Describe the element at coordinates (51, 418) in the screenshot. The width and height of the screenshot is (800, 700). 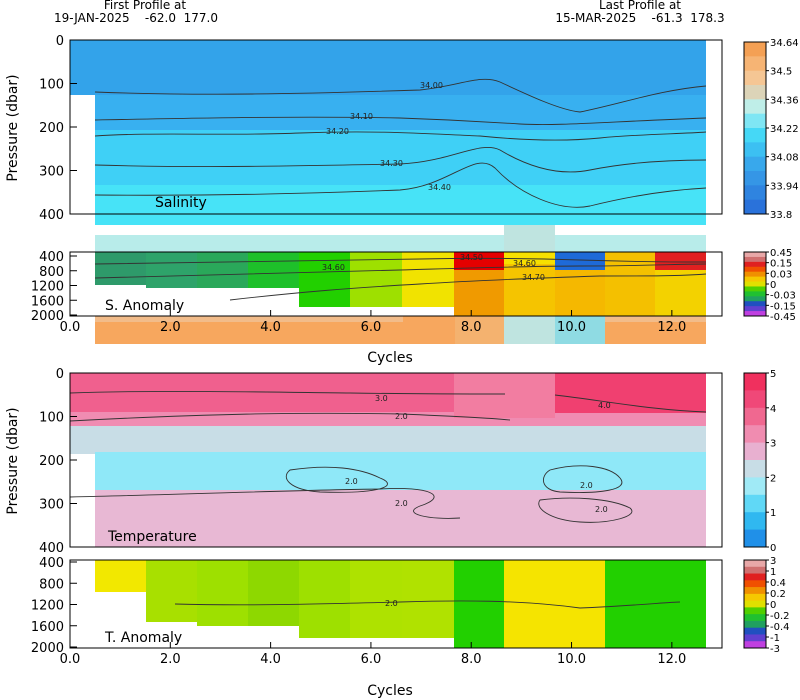
I see `temperature-y-tick-label-1: 100` at that location.